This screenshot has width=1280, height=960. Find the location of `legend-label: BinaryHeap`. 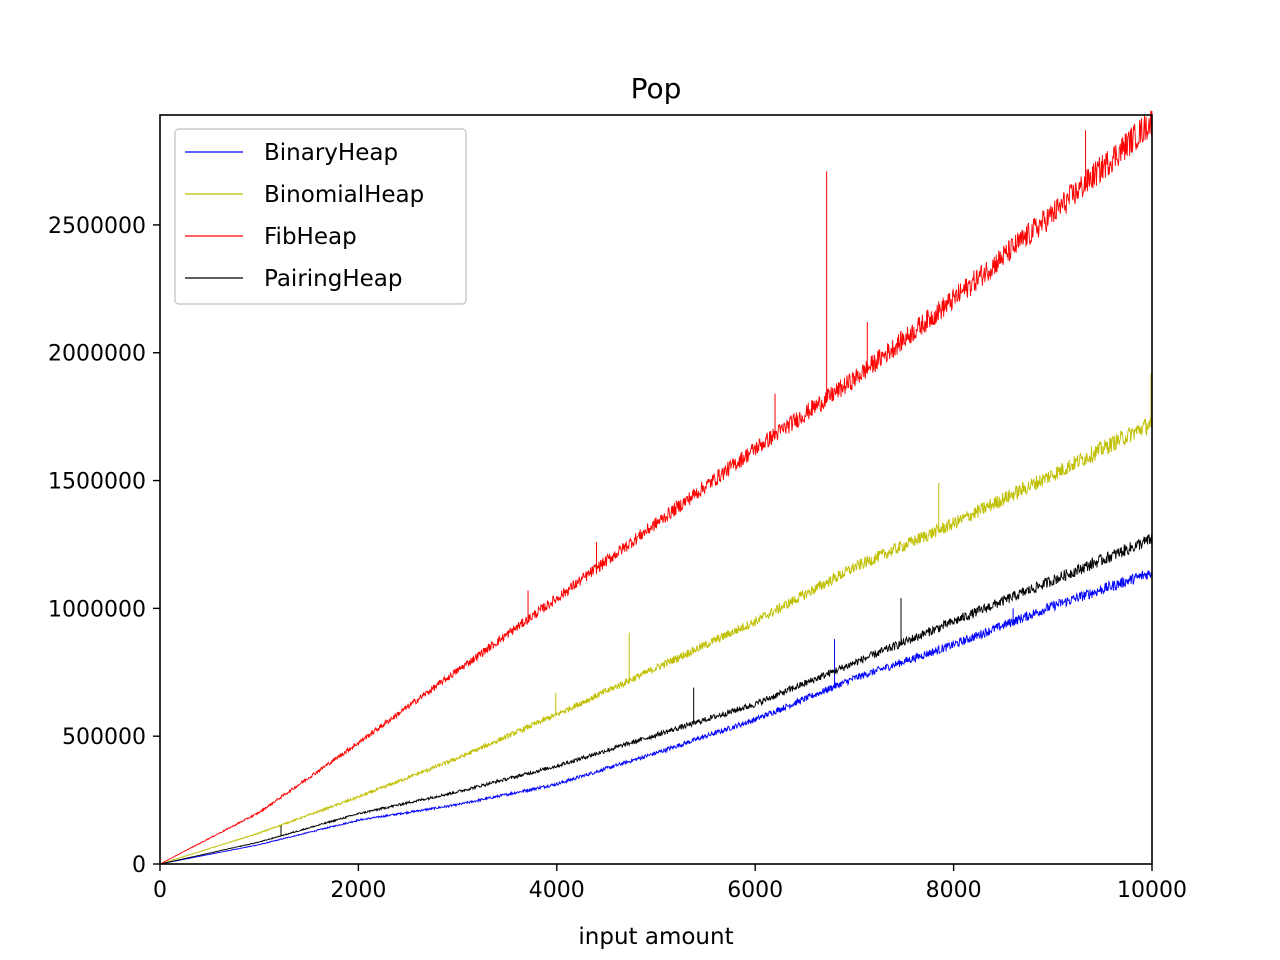

legend-label: BinaryHeap is located at coordinates (331, 153).